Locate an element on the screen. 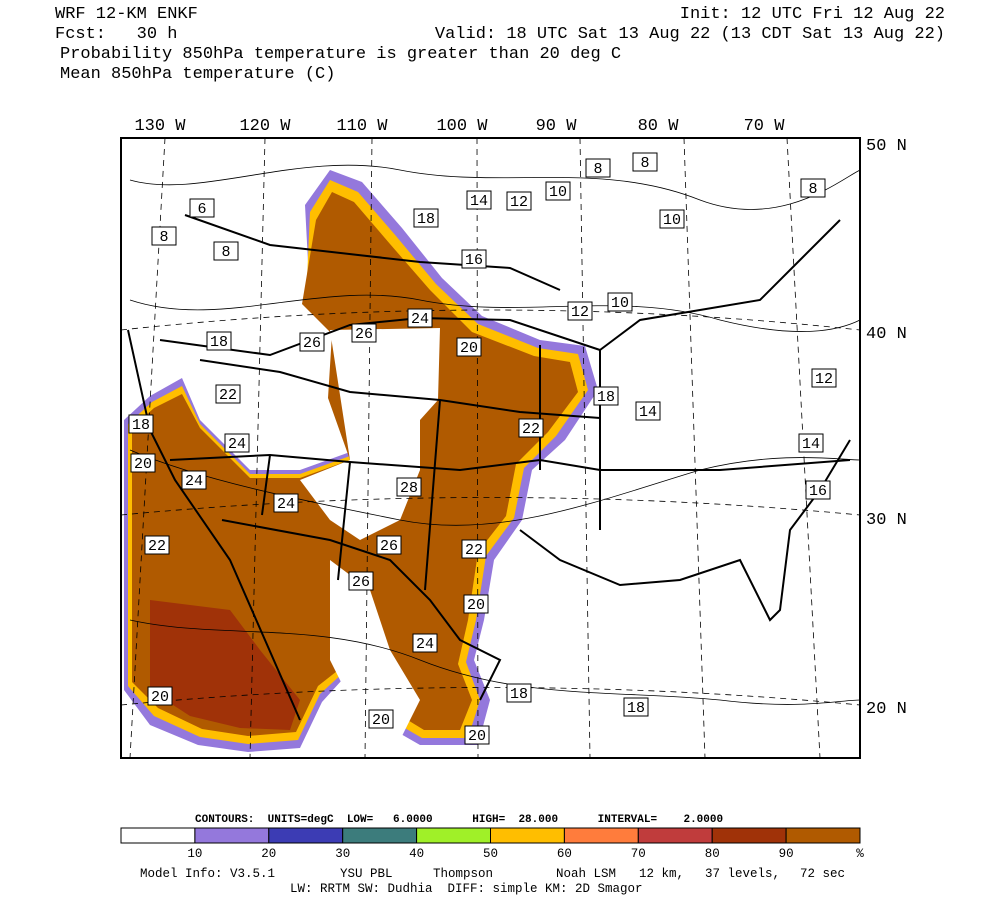  colorbar-label: 60 is located at coordinates (564, 854).